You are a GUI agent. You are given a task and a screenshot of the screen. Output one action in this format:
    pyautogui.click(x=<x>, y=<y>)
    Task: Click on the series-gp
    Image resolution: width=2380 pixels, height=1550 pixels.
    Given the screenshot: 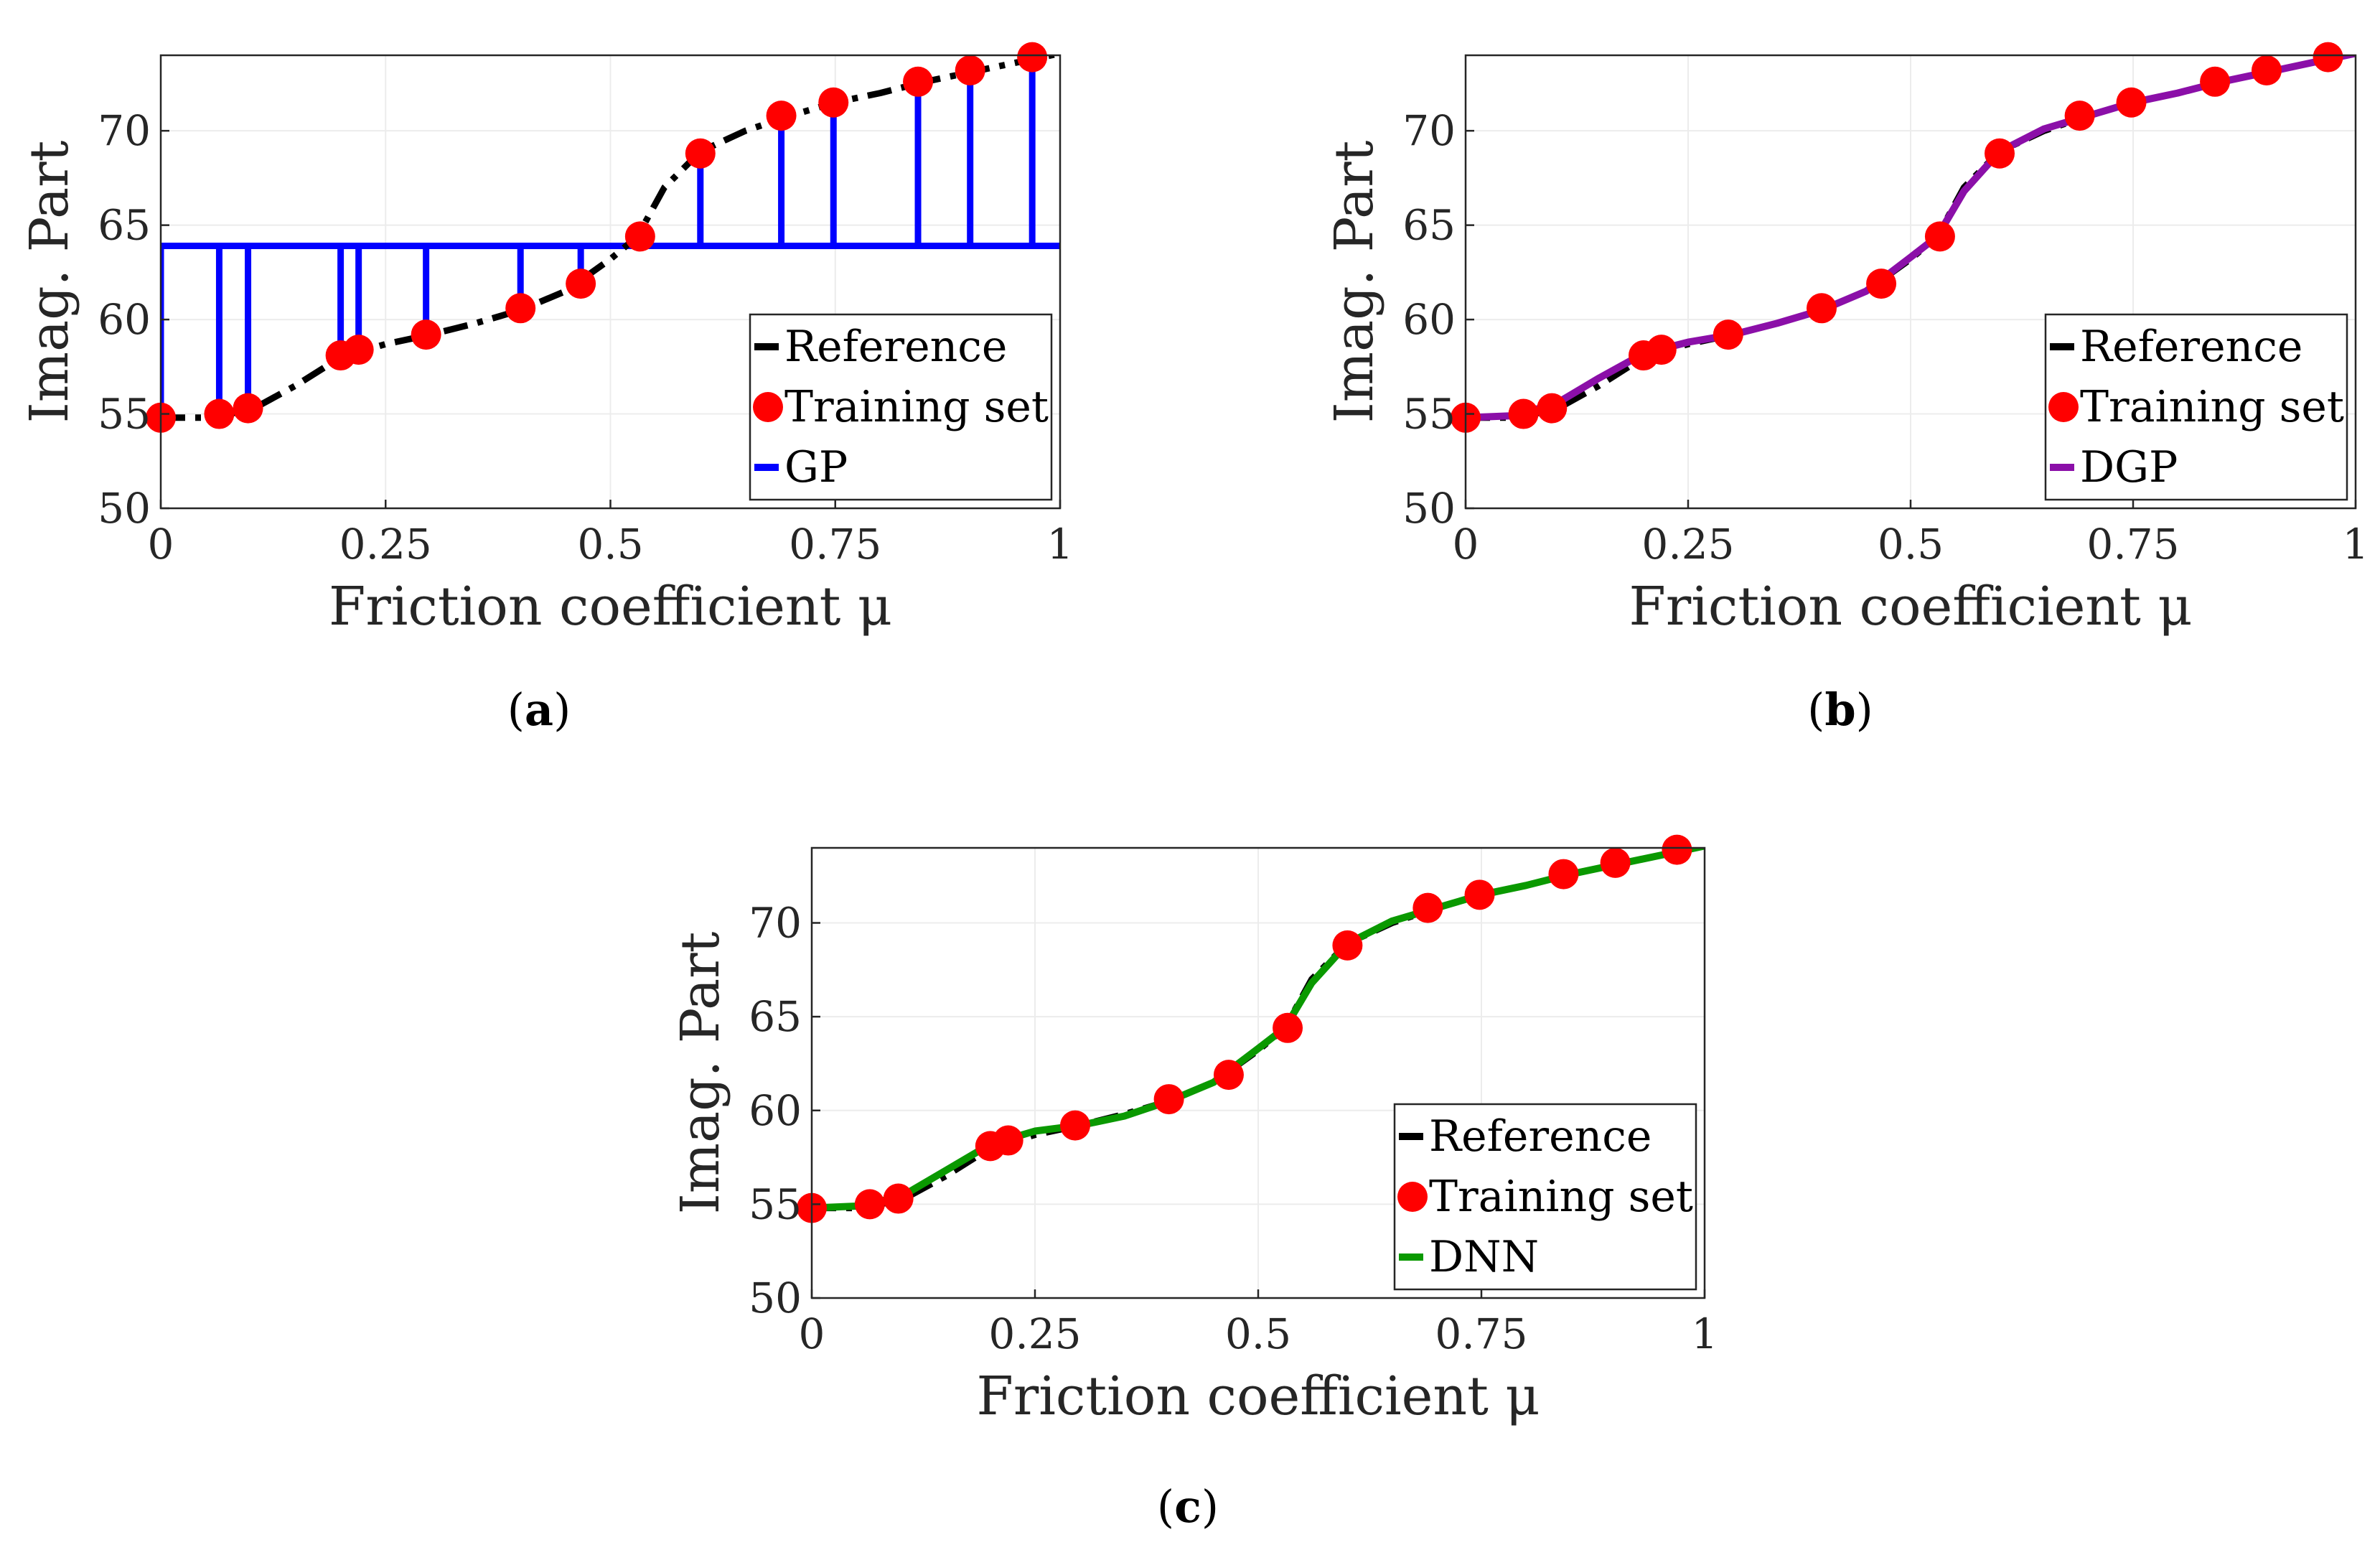 What is the action you would take?
    pyautogui.click(x=610, y=237)
    